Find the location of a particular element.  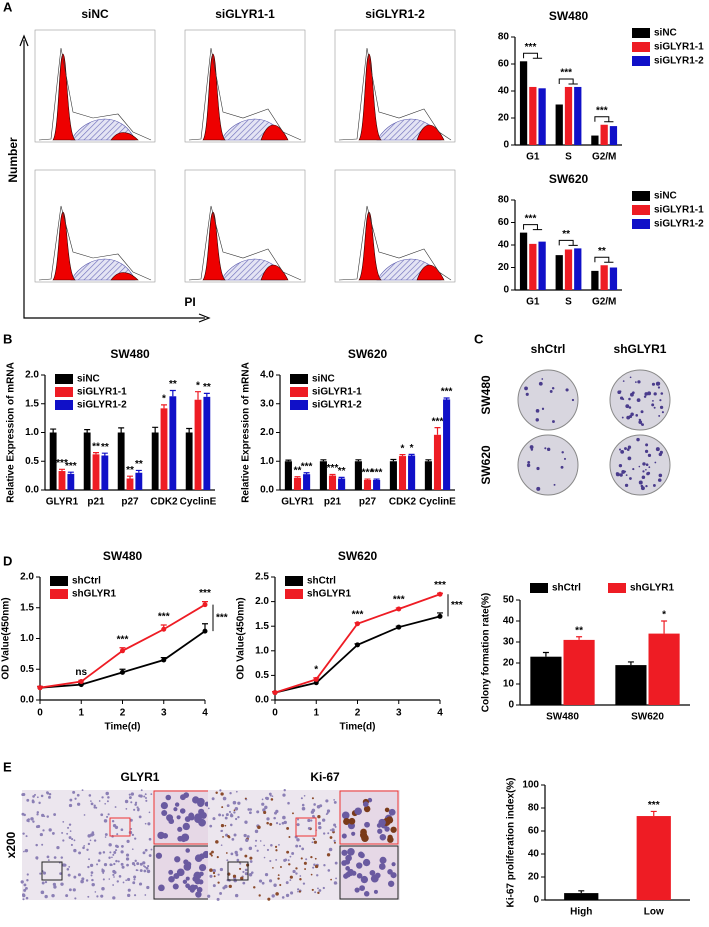

legend-label: siGLYR1-1 is located at coordinates (102, 392).